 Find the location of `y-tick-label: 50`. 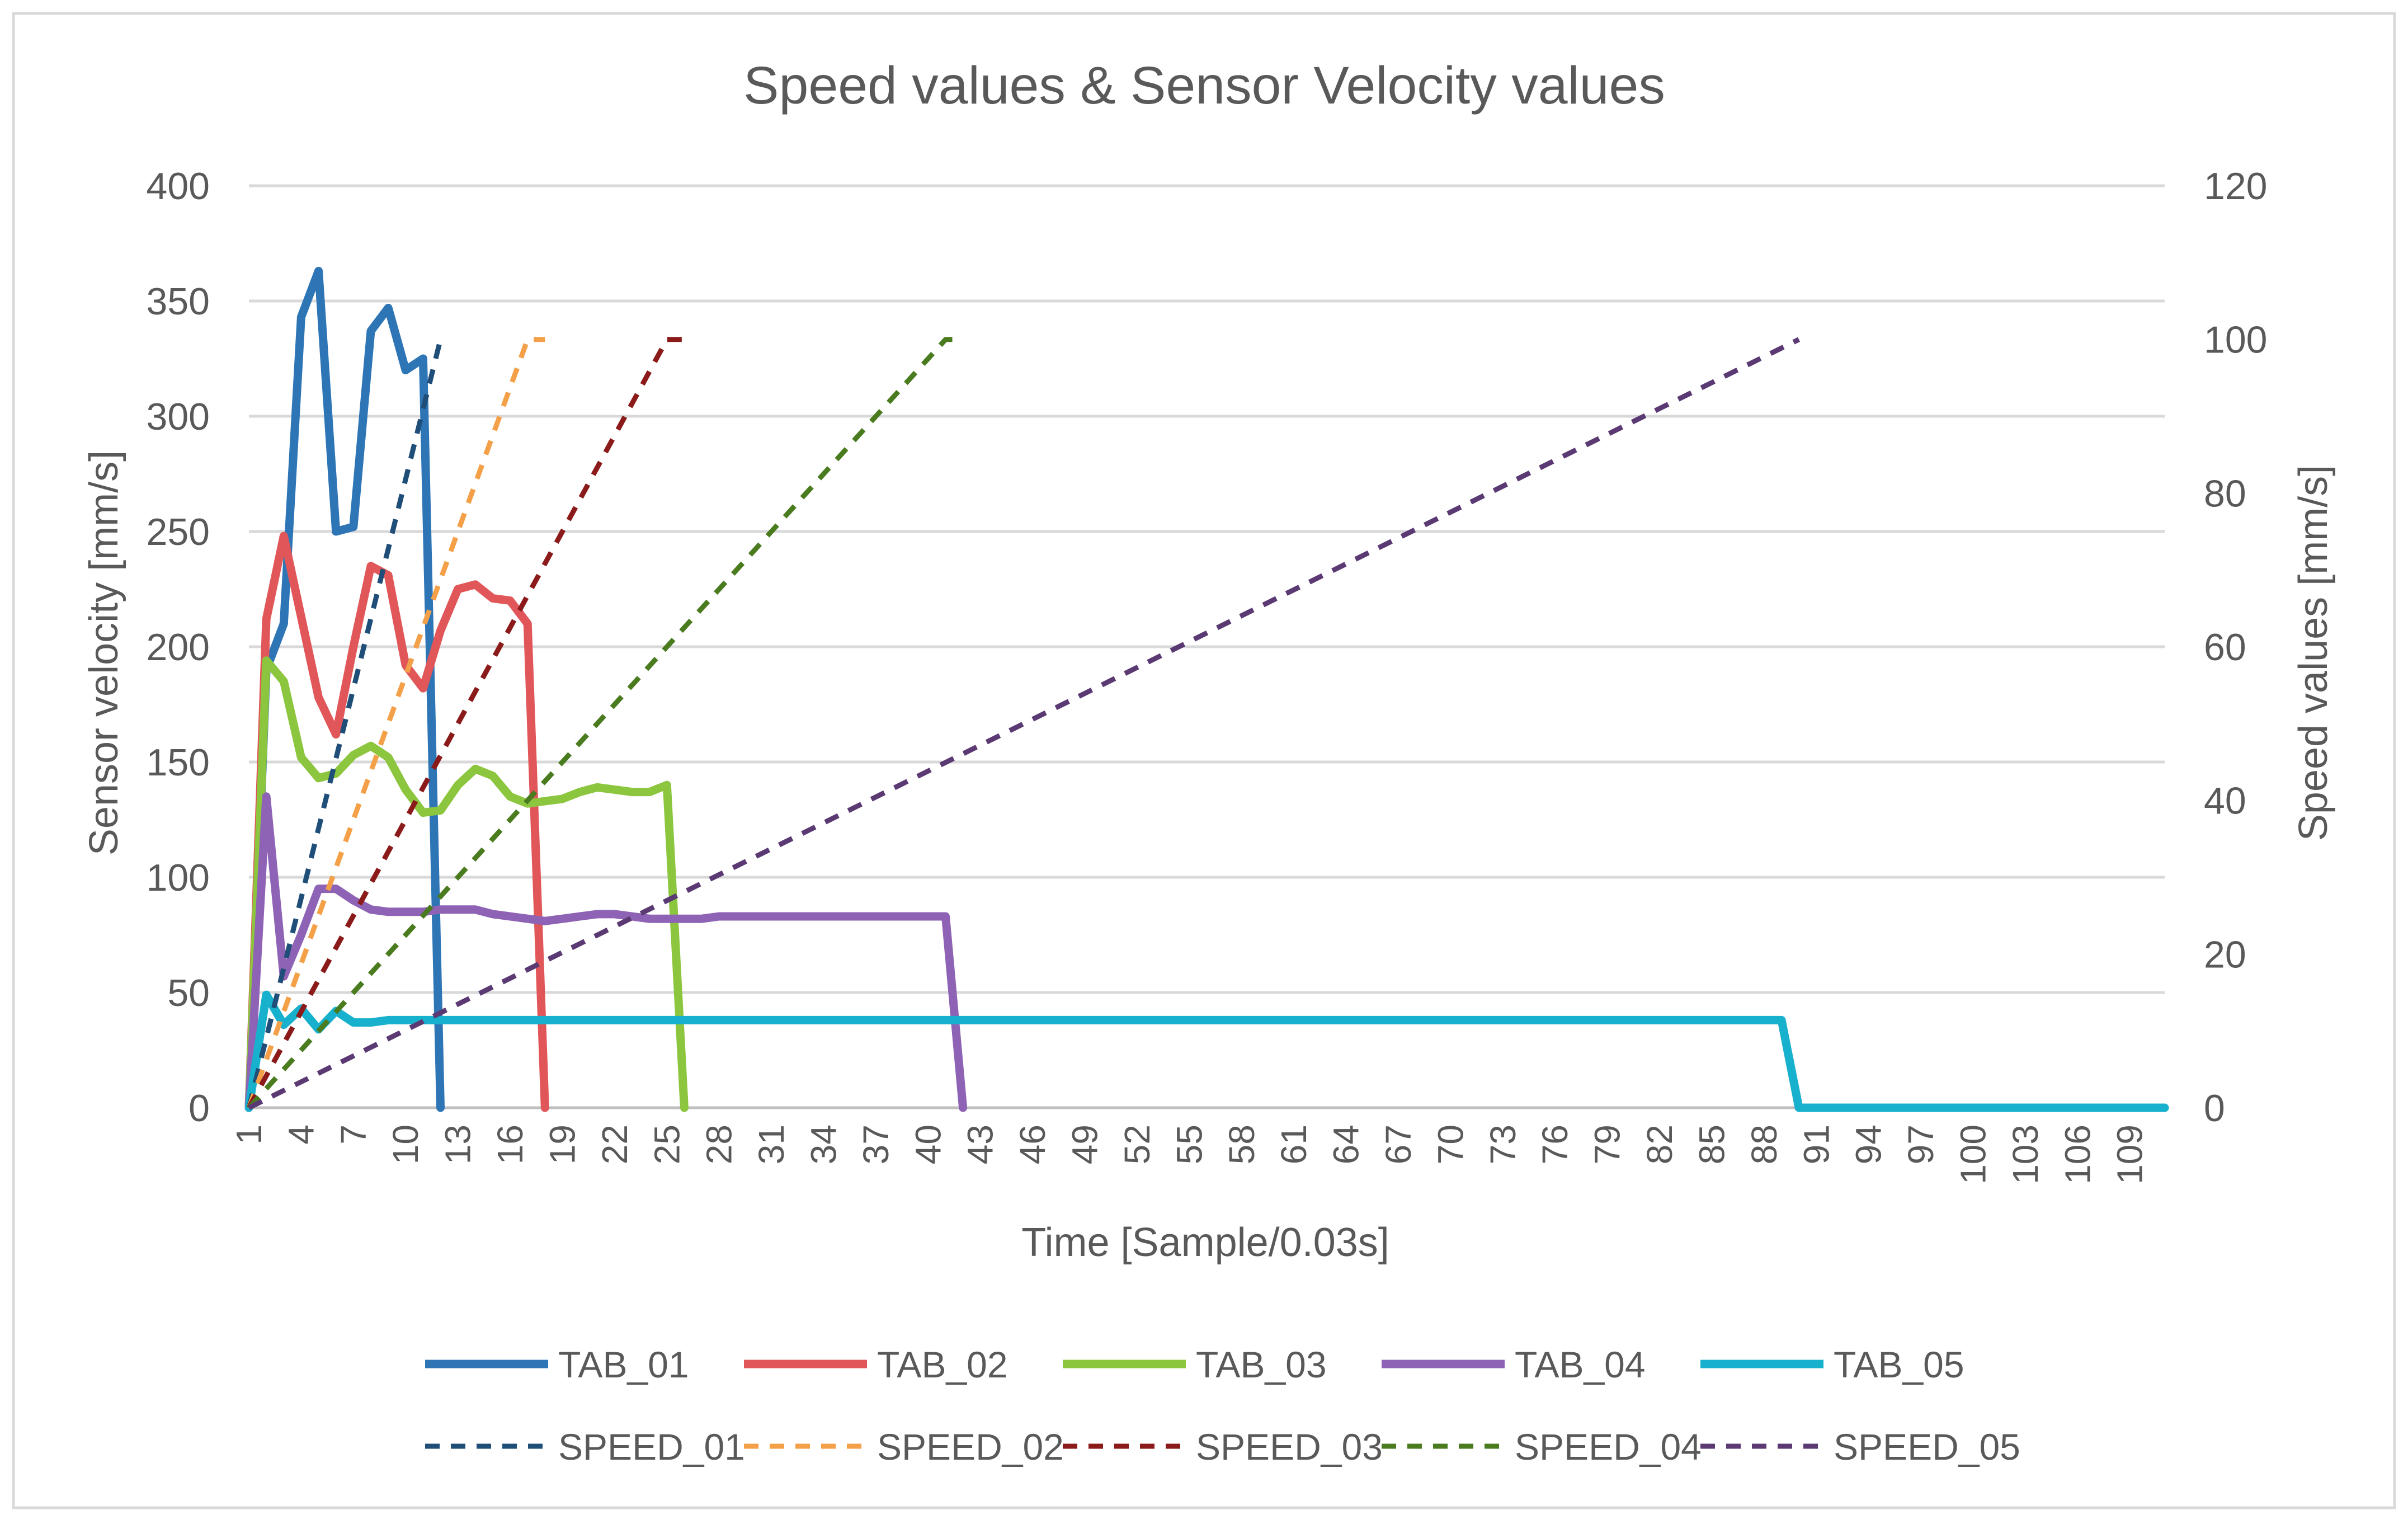

y-tick-label: 50 is located at coordinates (188, 993).